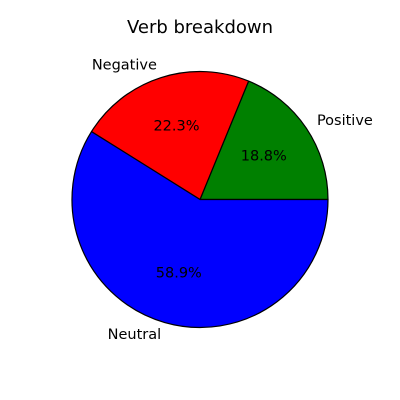 The image size is (400, 400). What do you see at coordinates (264, 157) in the screenshot?
I see `pct-label-positive: 18.8%` at bounding box center [264, 157].